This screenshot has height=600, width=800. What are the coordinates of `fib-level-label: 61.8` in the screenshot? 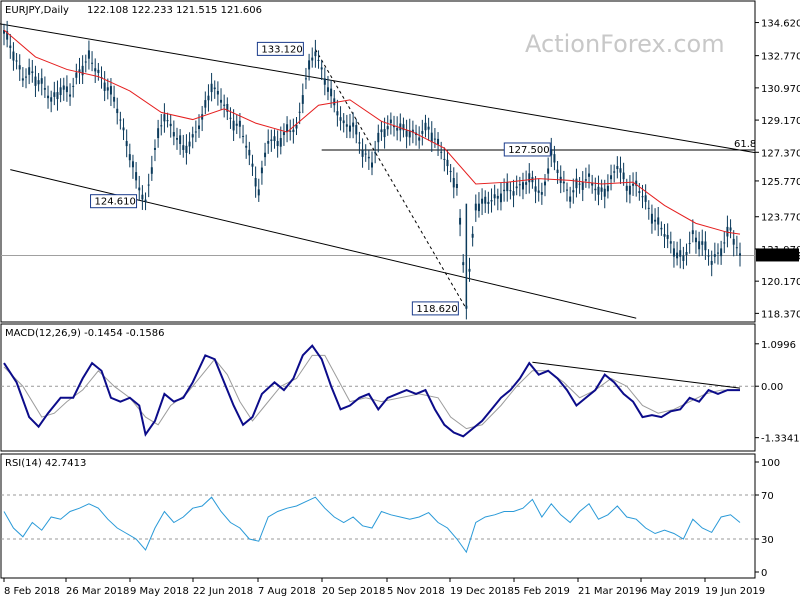 It's located at (745, 144).